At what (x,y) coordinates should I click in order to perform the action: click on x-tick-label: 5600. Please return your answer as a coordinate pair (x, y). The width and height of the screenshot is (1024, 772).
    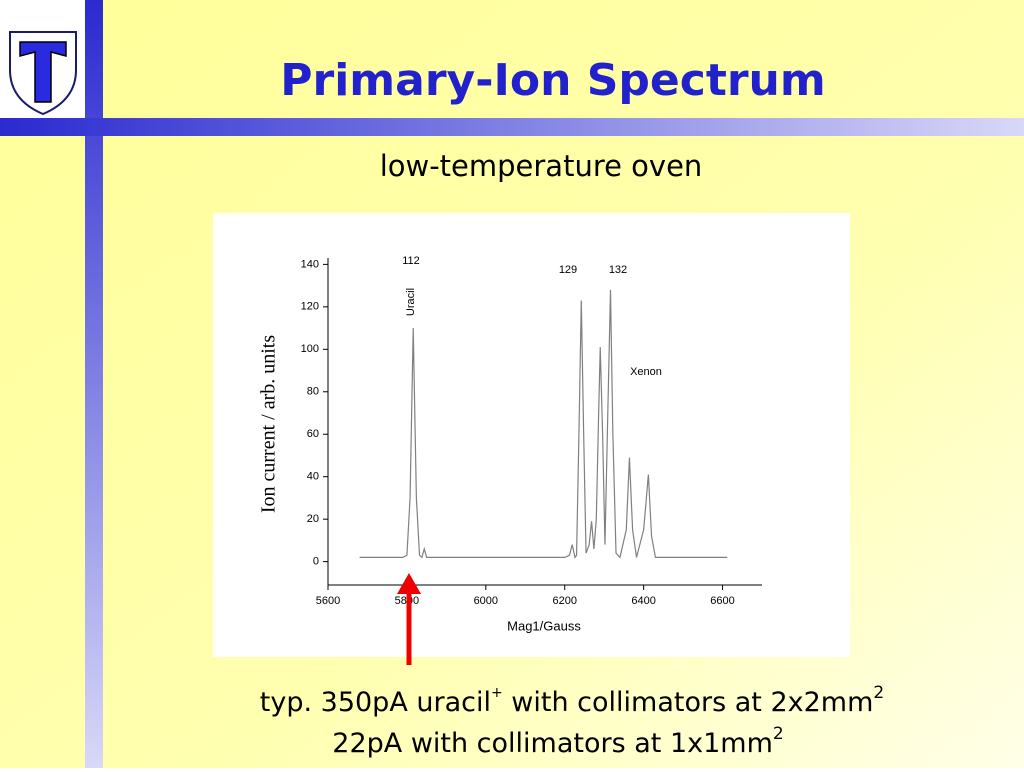
    Looking at the image, I should click on (328, 601).